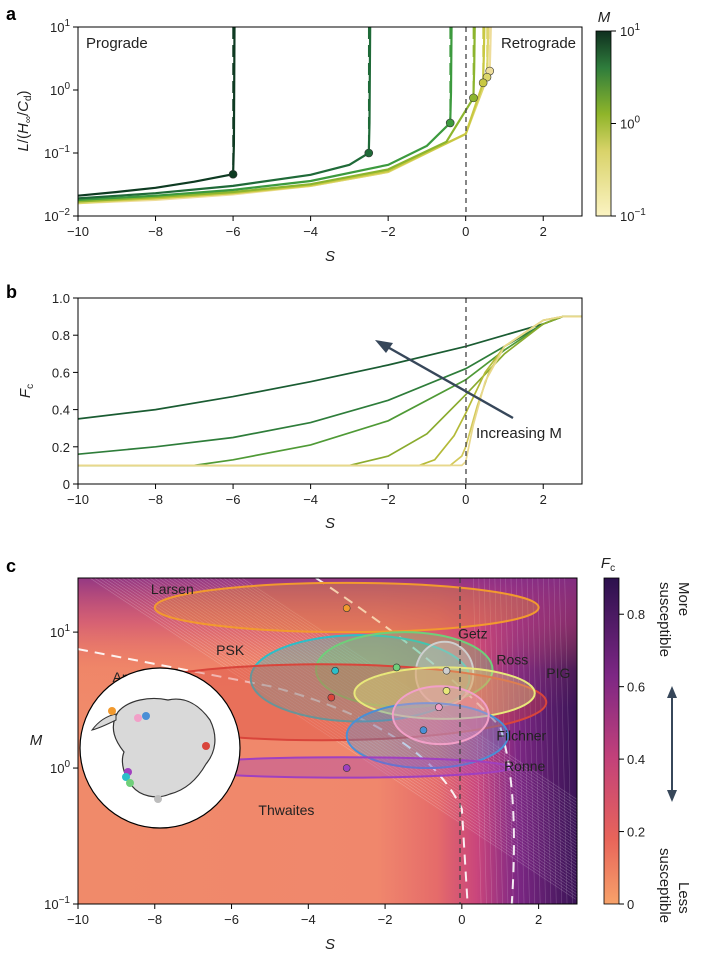 This screenshot has width=702, height=956. What do you see at coordinates (11, 292) in the screenshot?
I see `panel-b-label: b` at bounding box center [11, 292].